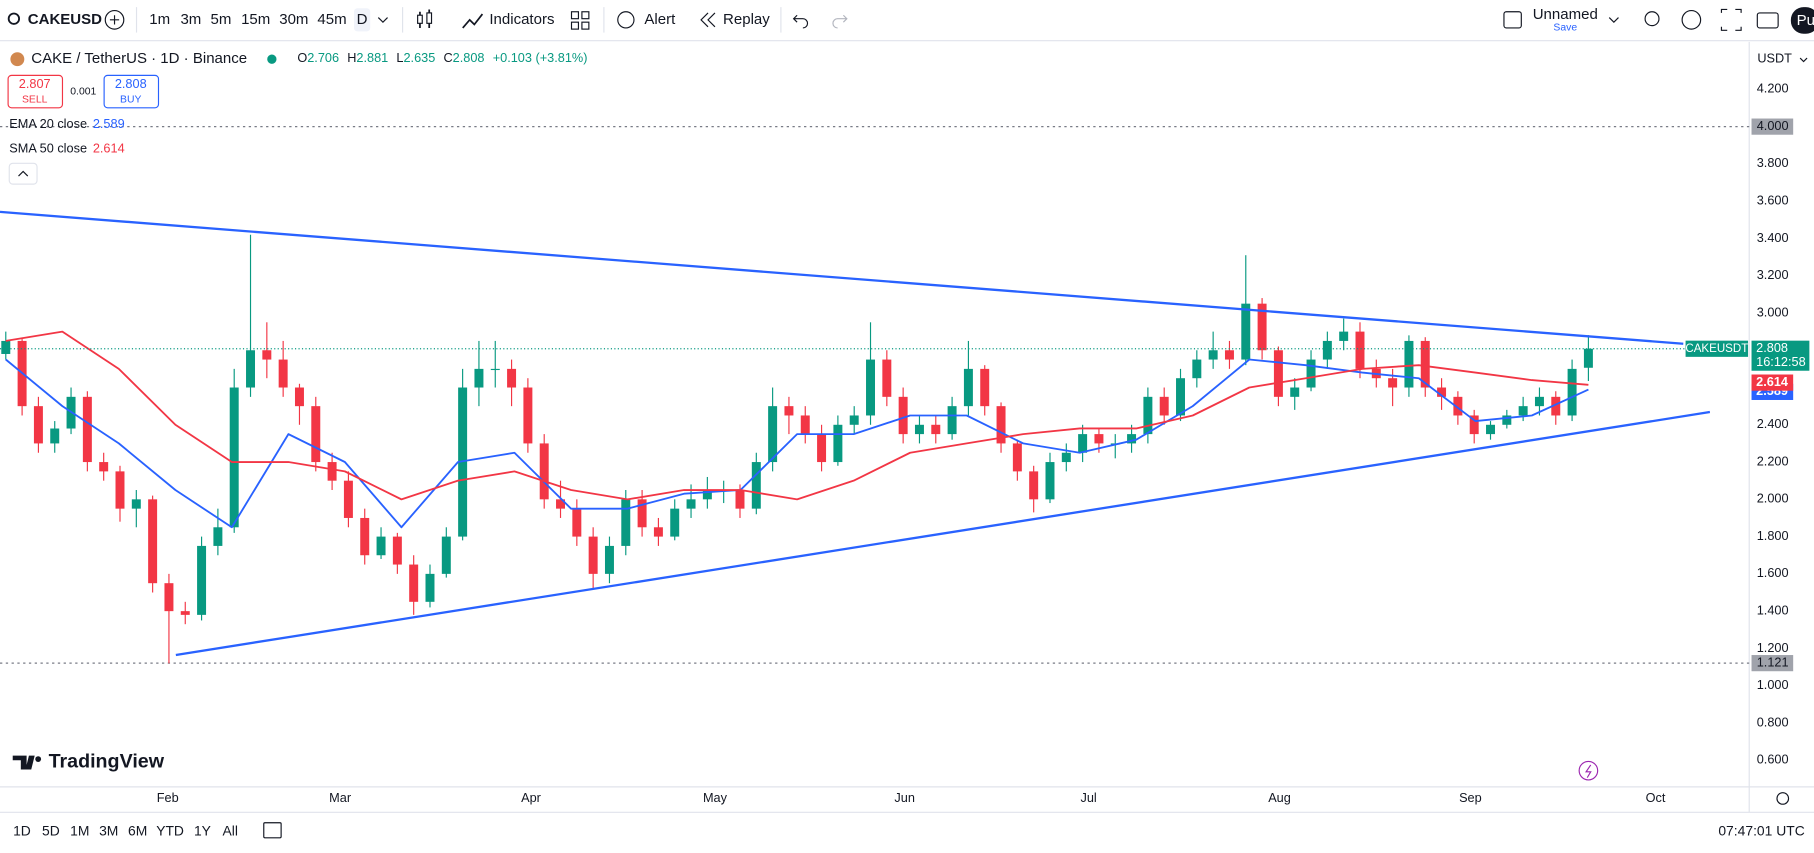  What do you see at coordinates (131, 83) in the screenshot?
I see `buy-price: 2.808` at bounding box center [131, 83].